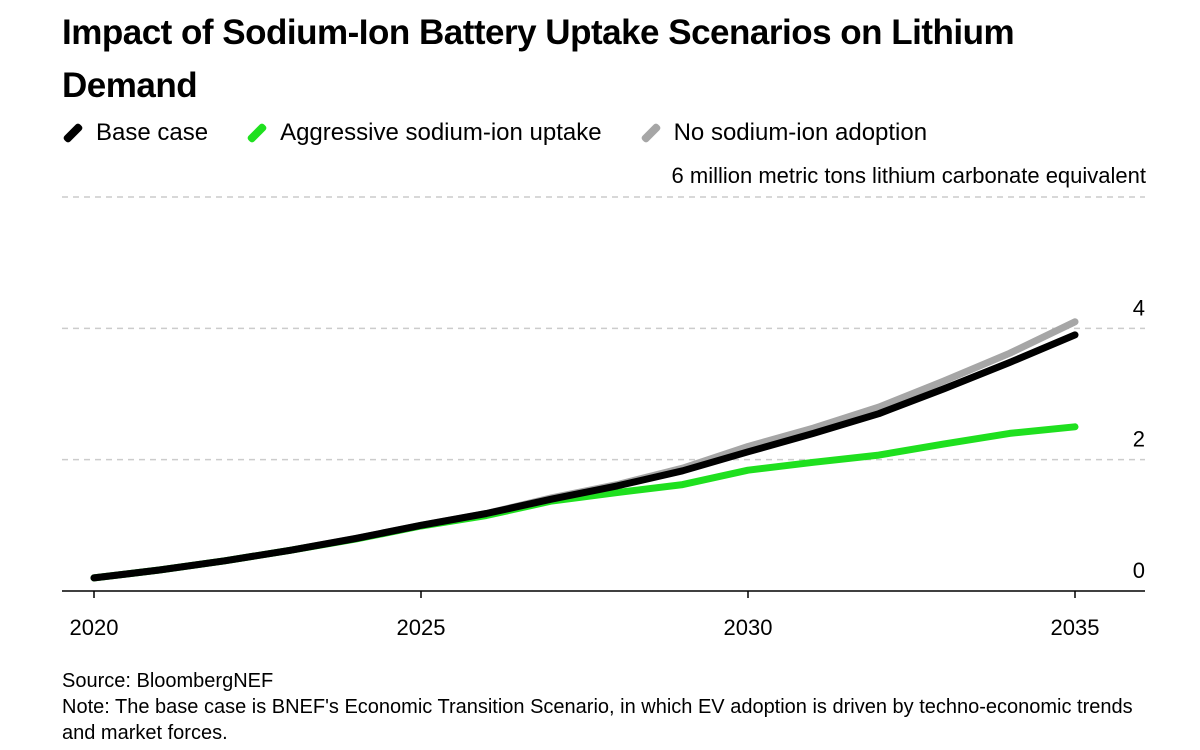  What do you see at coordinates (168, 681) in the screenshot?
I see `source-note: Source: BloombergNEF` at bounding box center [168, 681].